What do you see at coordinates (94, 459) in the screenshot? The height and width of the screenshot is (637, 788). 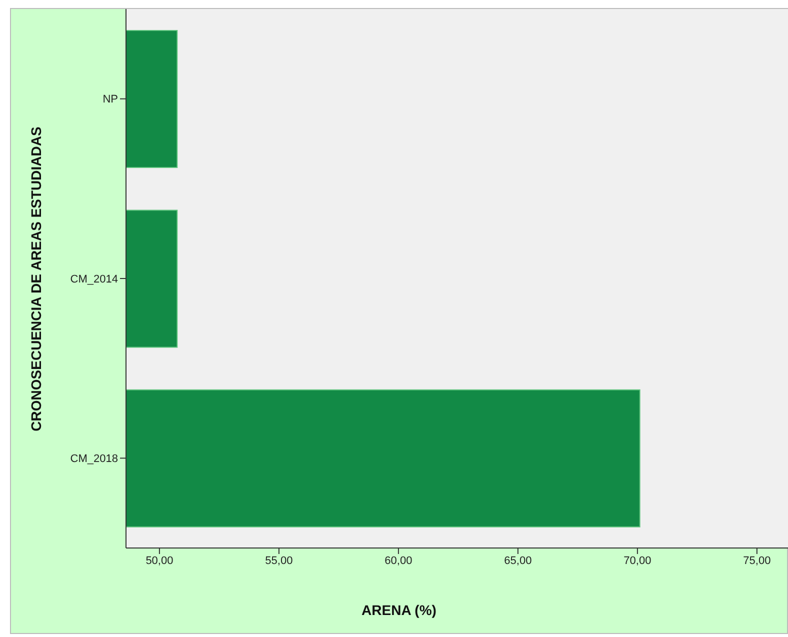 I see `y-tick-label: CM_2018` at bounding box center [94, 459].